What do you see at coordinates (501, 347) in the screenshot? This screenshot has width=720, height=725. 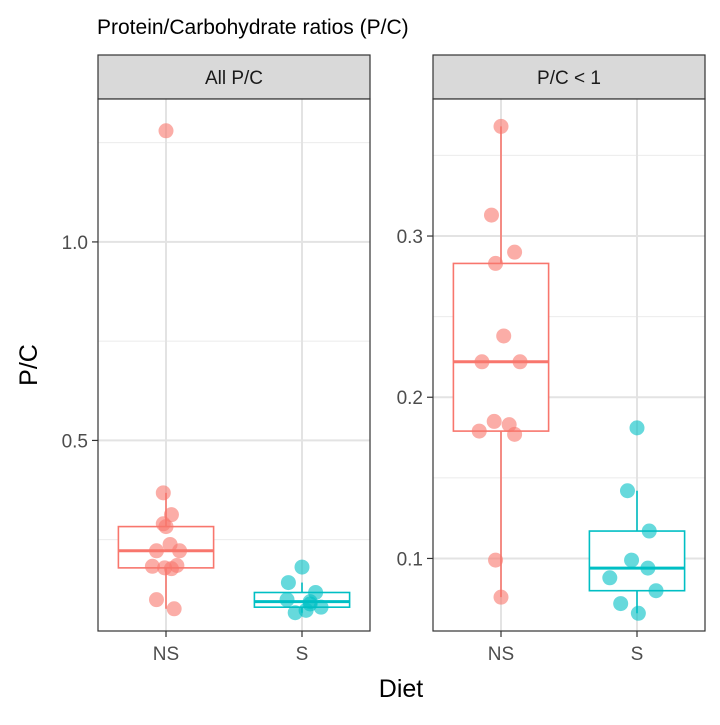 I see `box-iqr` at bounding box center [501, 347].